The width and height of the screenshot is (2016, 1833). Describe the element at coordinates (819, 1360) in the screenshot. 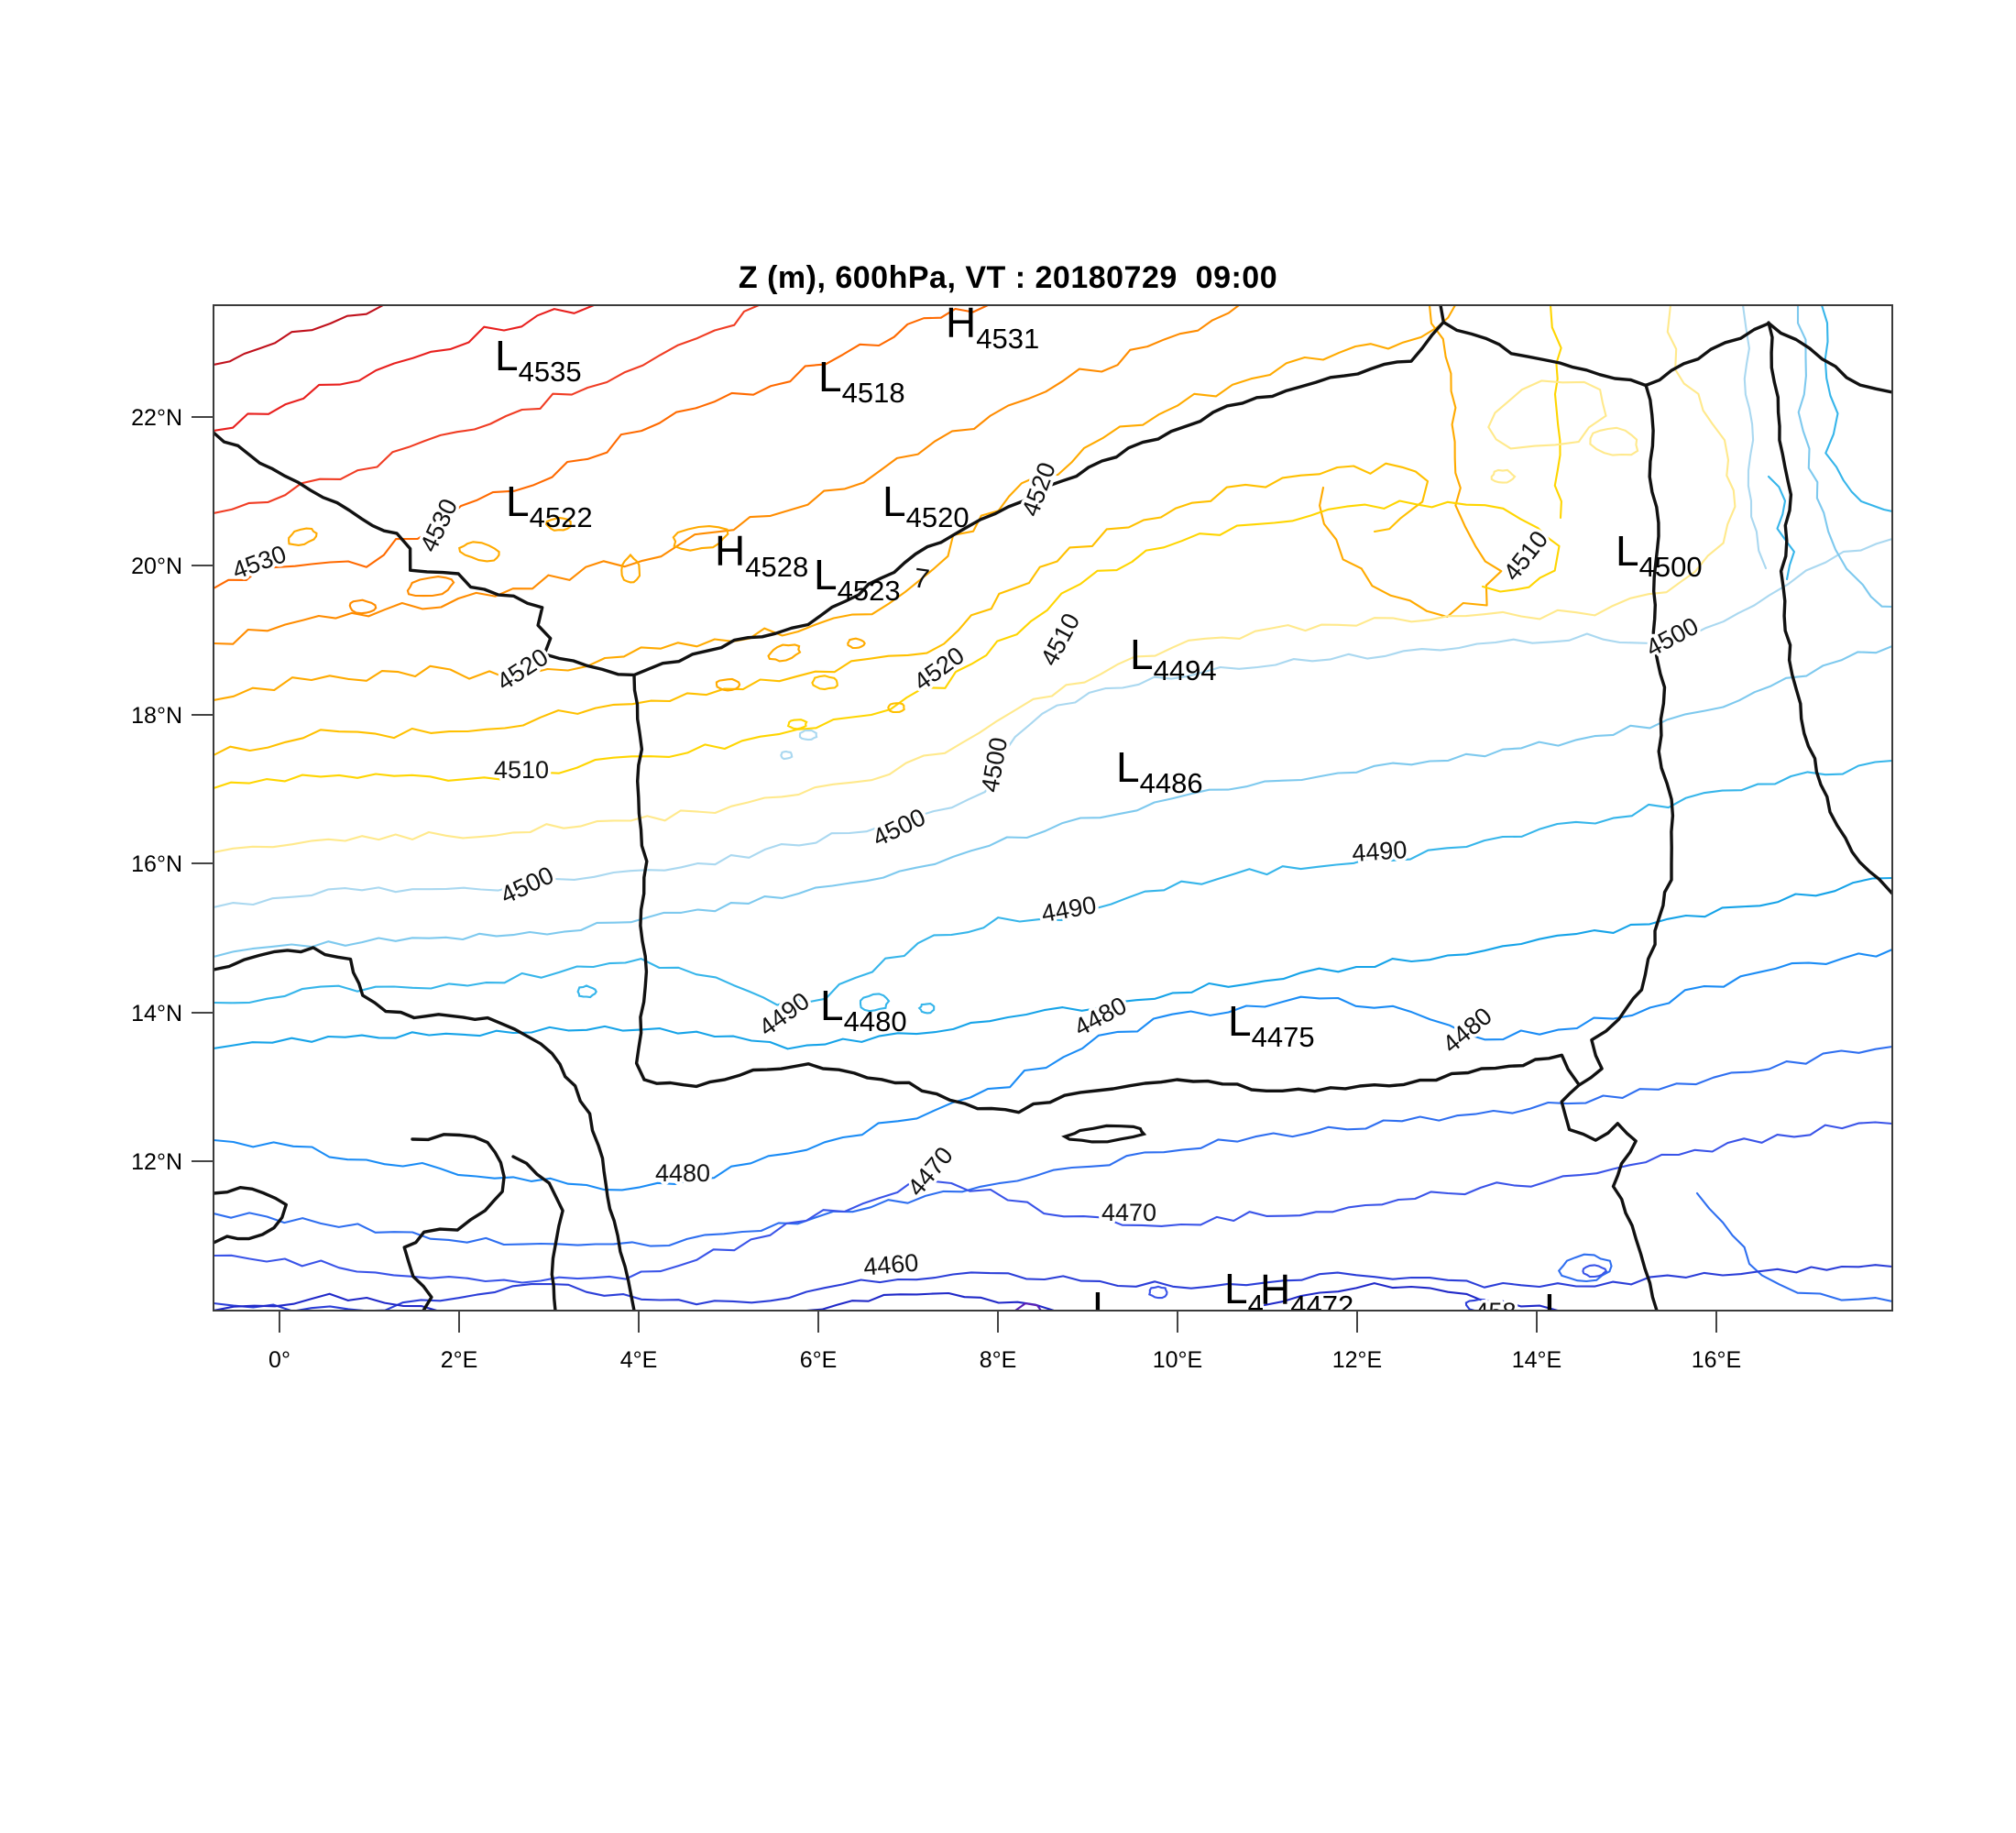

I see `x-axis-tick-label: 6°E` at that location.